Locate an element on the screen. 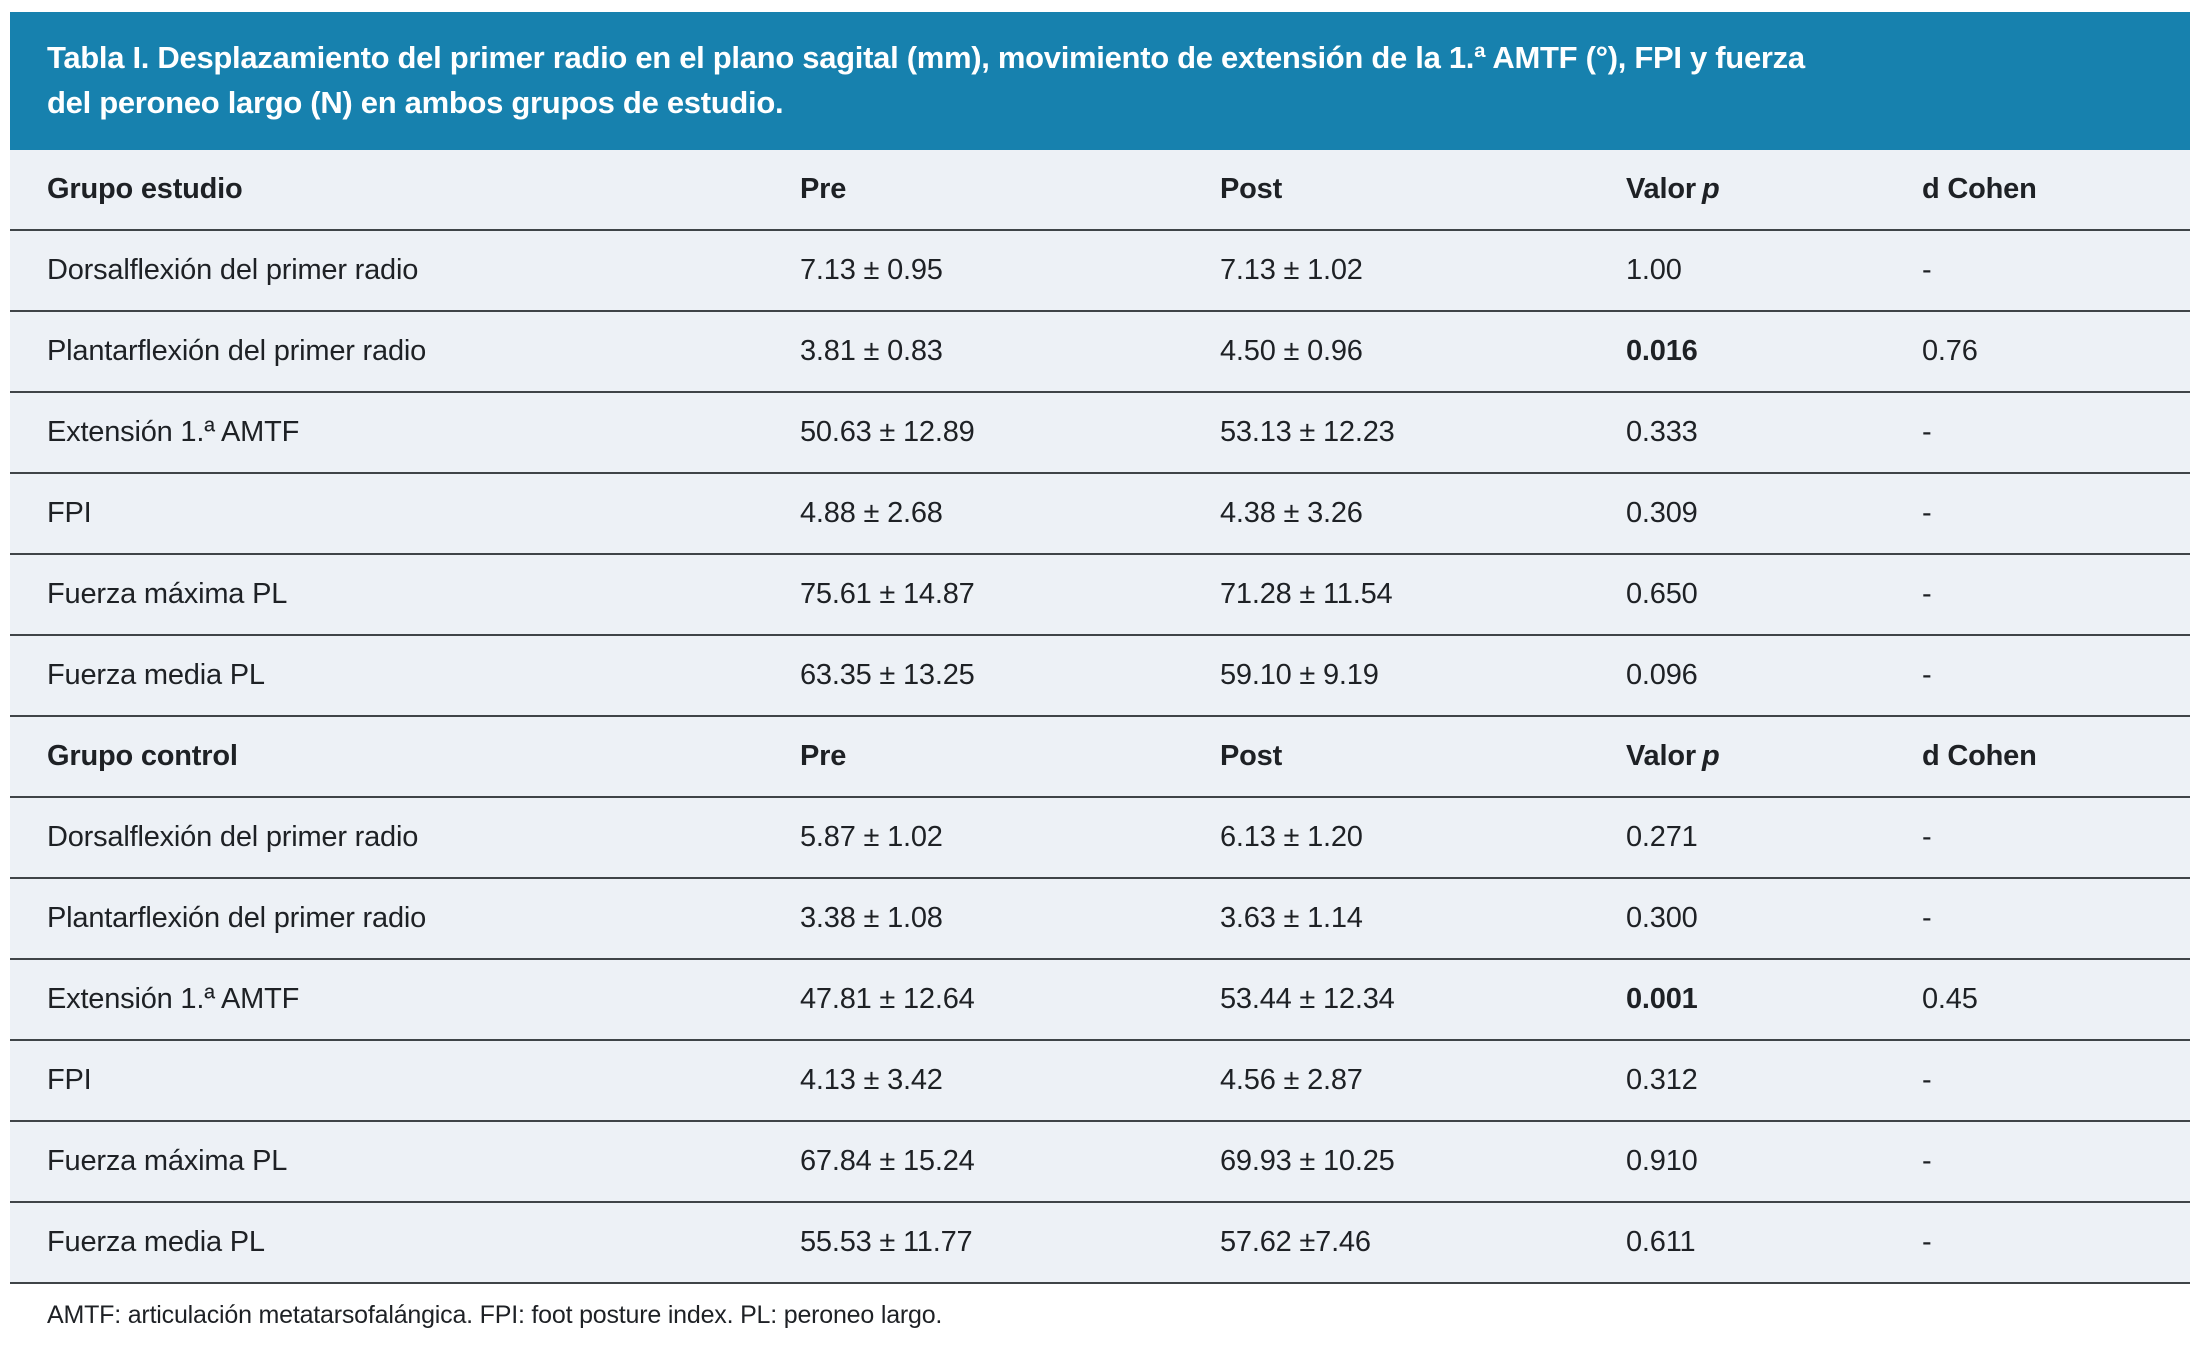  pre-value-cell: 3.81 ± 0.83 is located at coordinates (871, 351).